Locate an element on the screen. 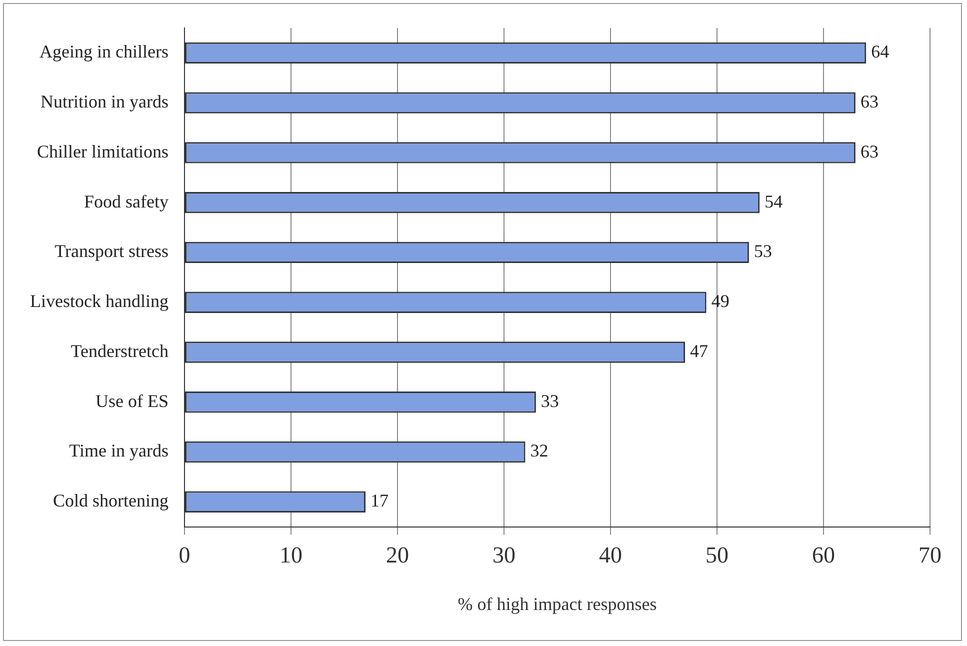 This screenshot has height=646, width=967. x-tick-label: 70 is located at coordinates (930, 555).